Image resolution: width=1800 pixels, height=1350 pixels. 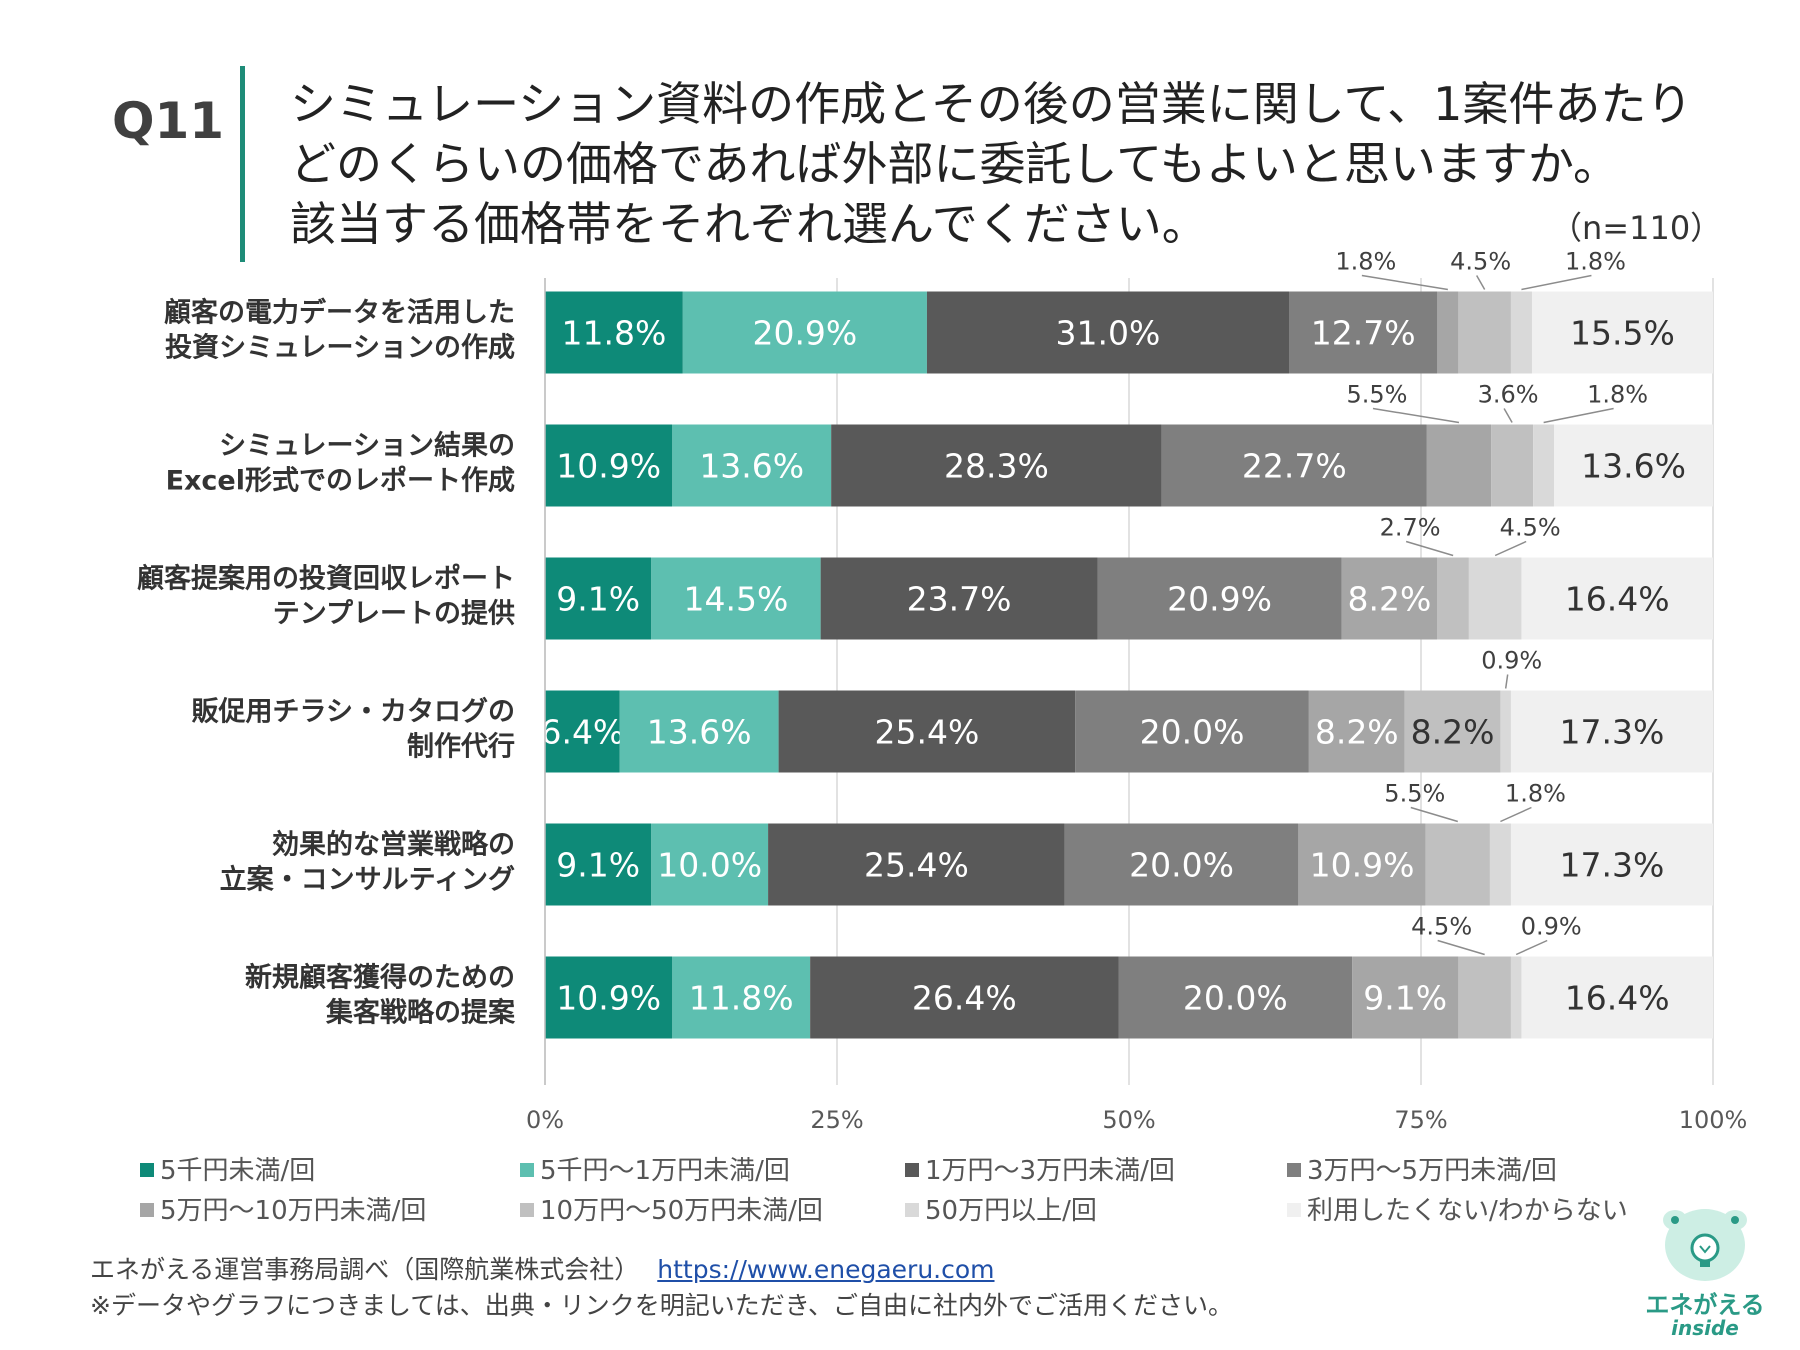 What do you see at coordinates (1011, 1211) in the screenshot?
I see `legend-label: 50万円以上/回` at bounding box center [1011, 1211].